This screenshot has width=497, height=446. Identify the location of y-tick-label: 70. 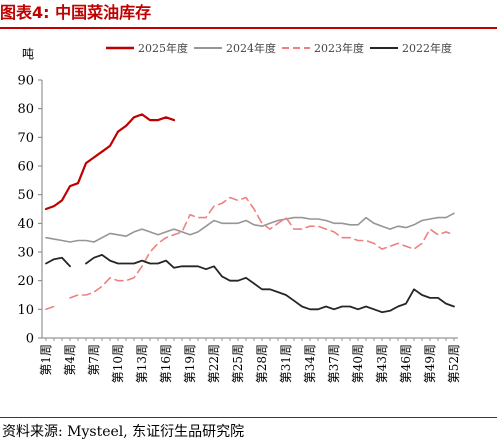
(25, 138).